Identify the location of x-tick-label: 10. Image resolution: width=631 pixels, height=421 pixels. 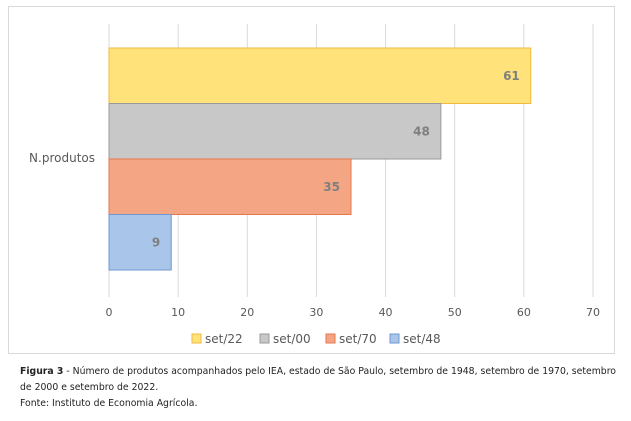
(178, 312).